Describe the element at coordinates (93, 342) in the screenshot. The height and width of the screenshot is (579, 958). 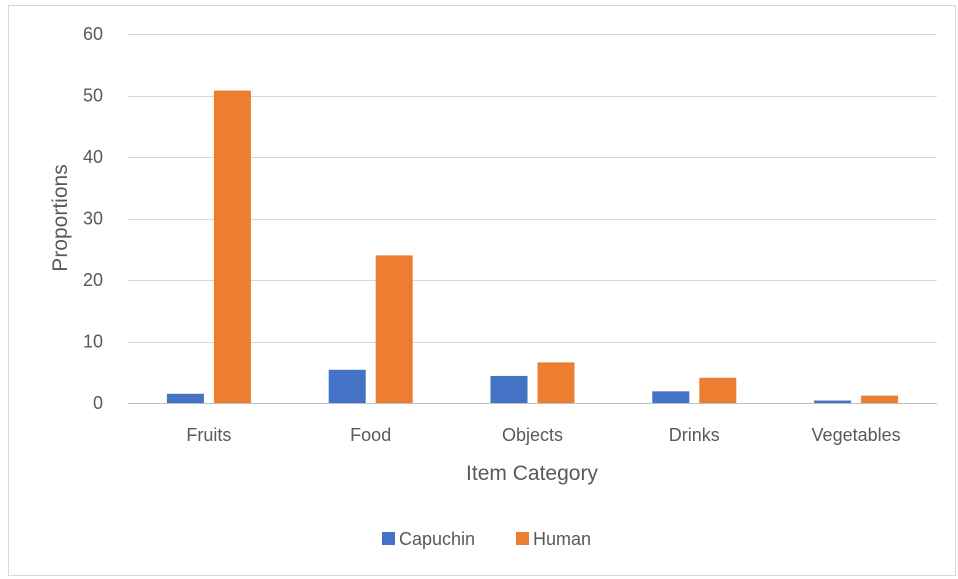
I see `y-tick-label: 10` at that location.